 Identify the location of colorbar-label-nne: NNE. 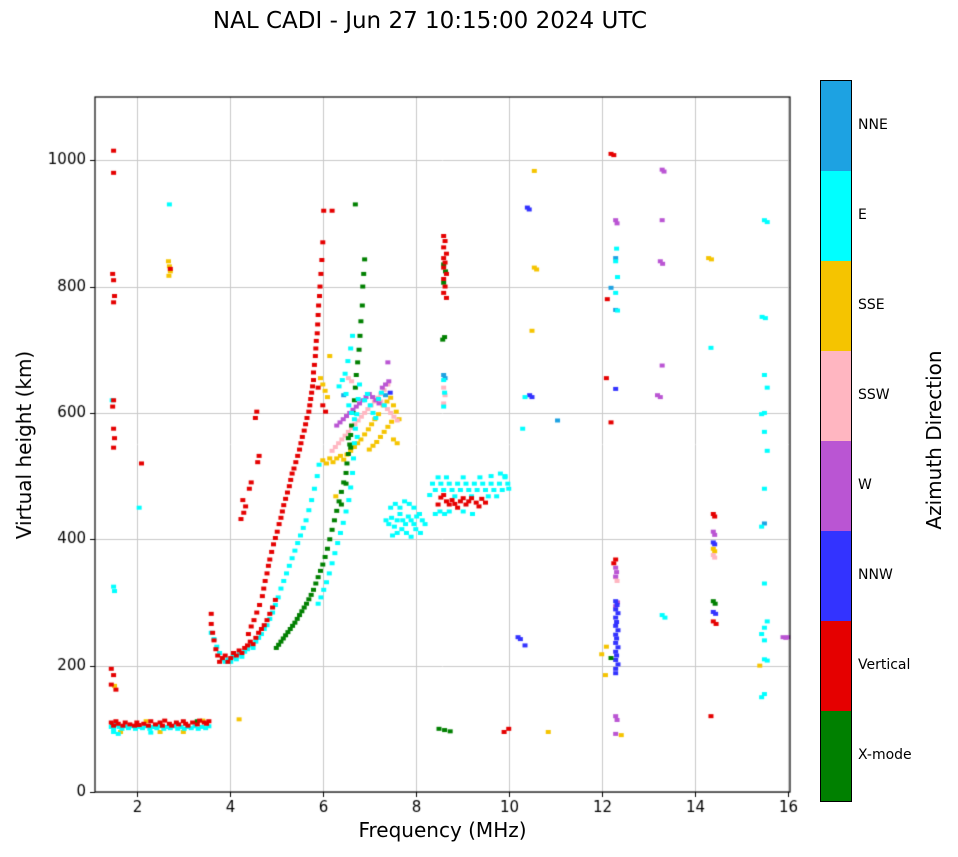
(873, 125).